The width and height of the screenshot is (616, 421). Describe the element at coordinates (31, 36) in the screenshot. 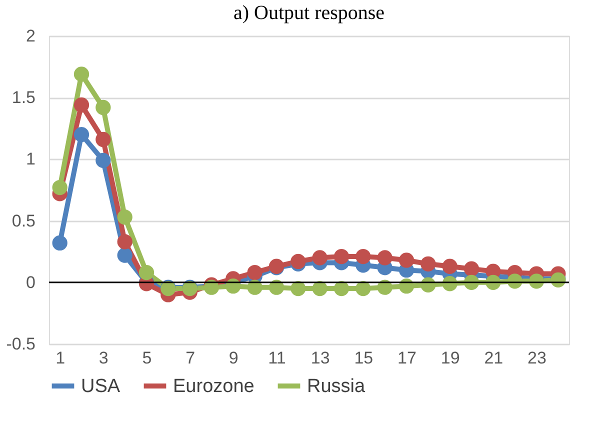

I see `y-tick-label: 2` at that location.